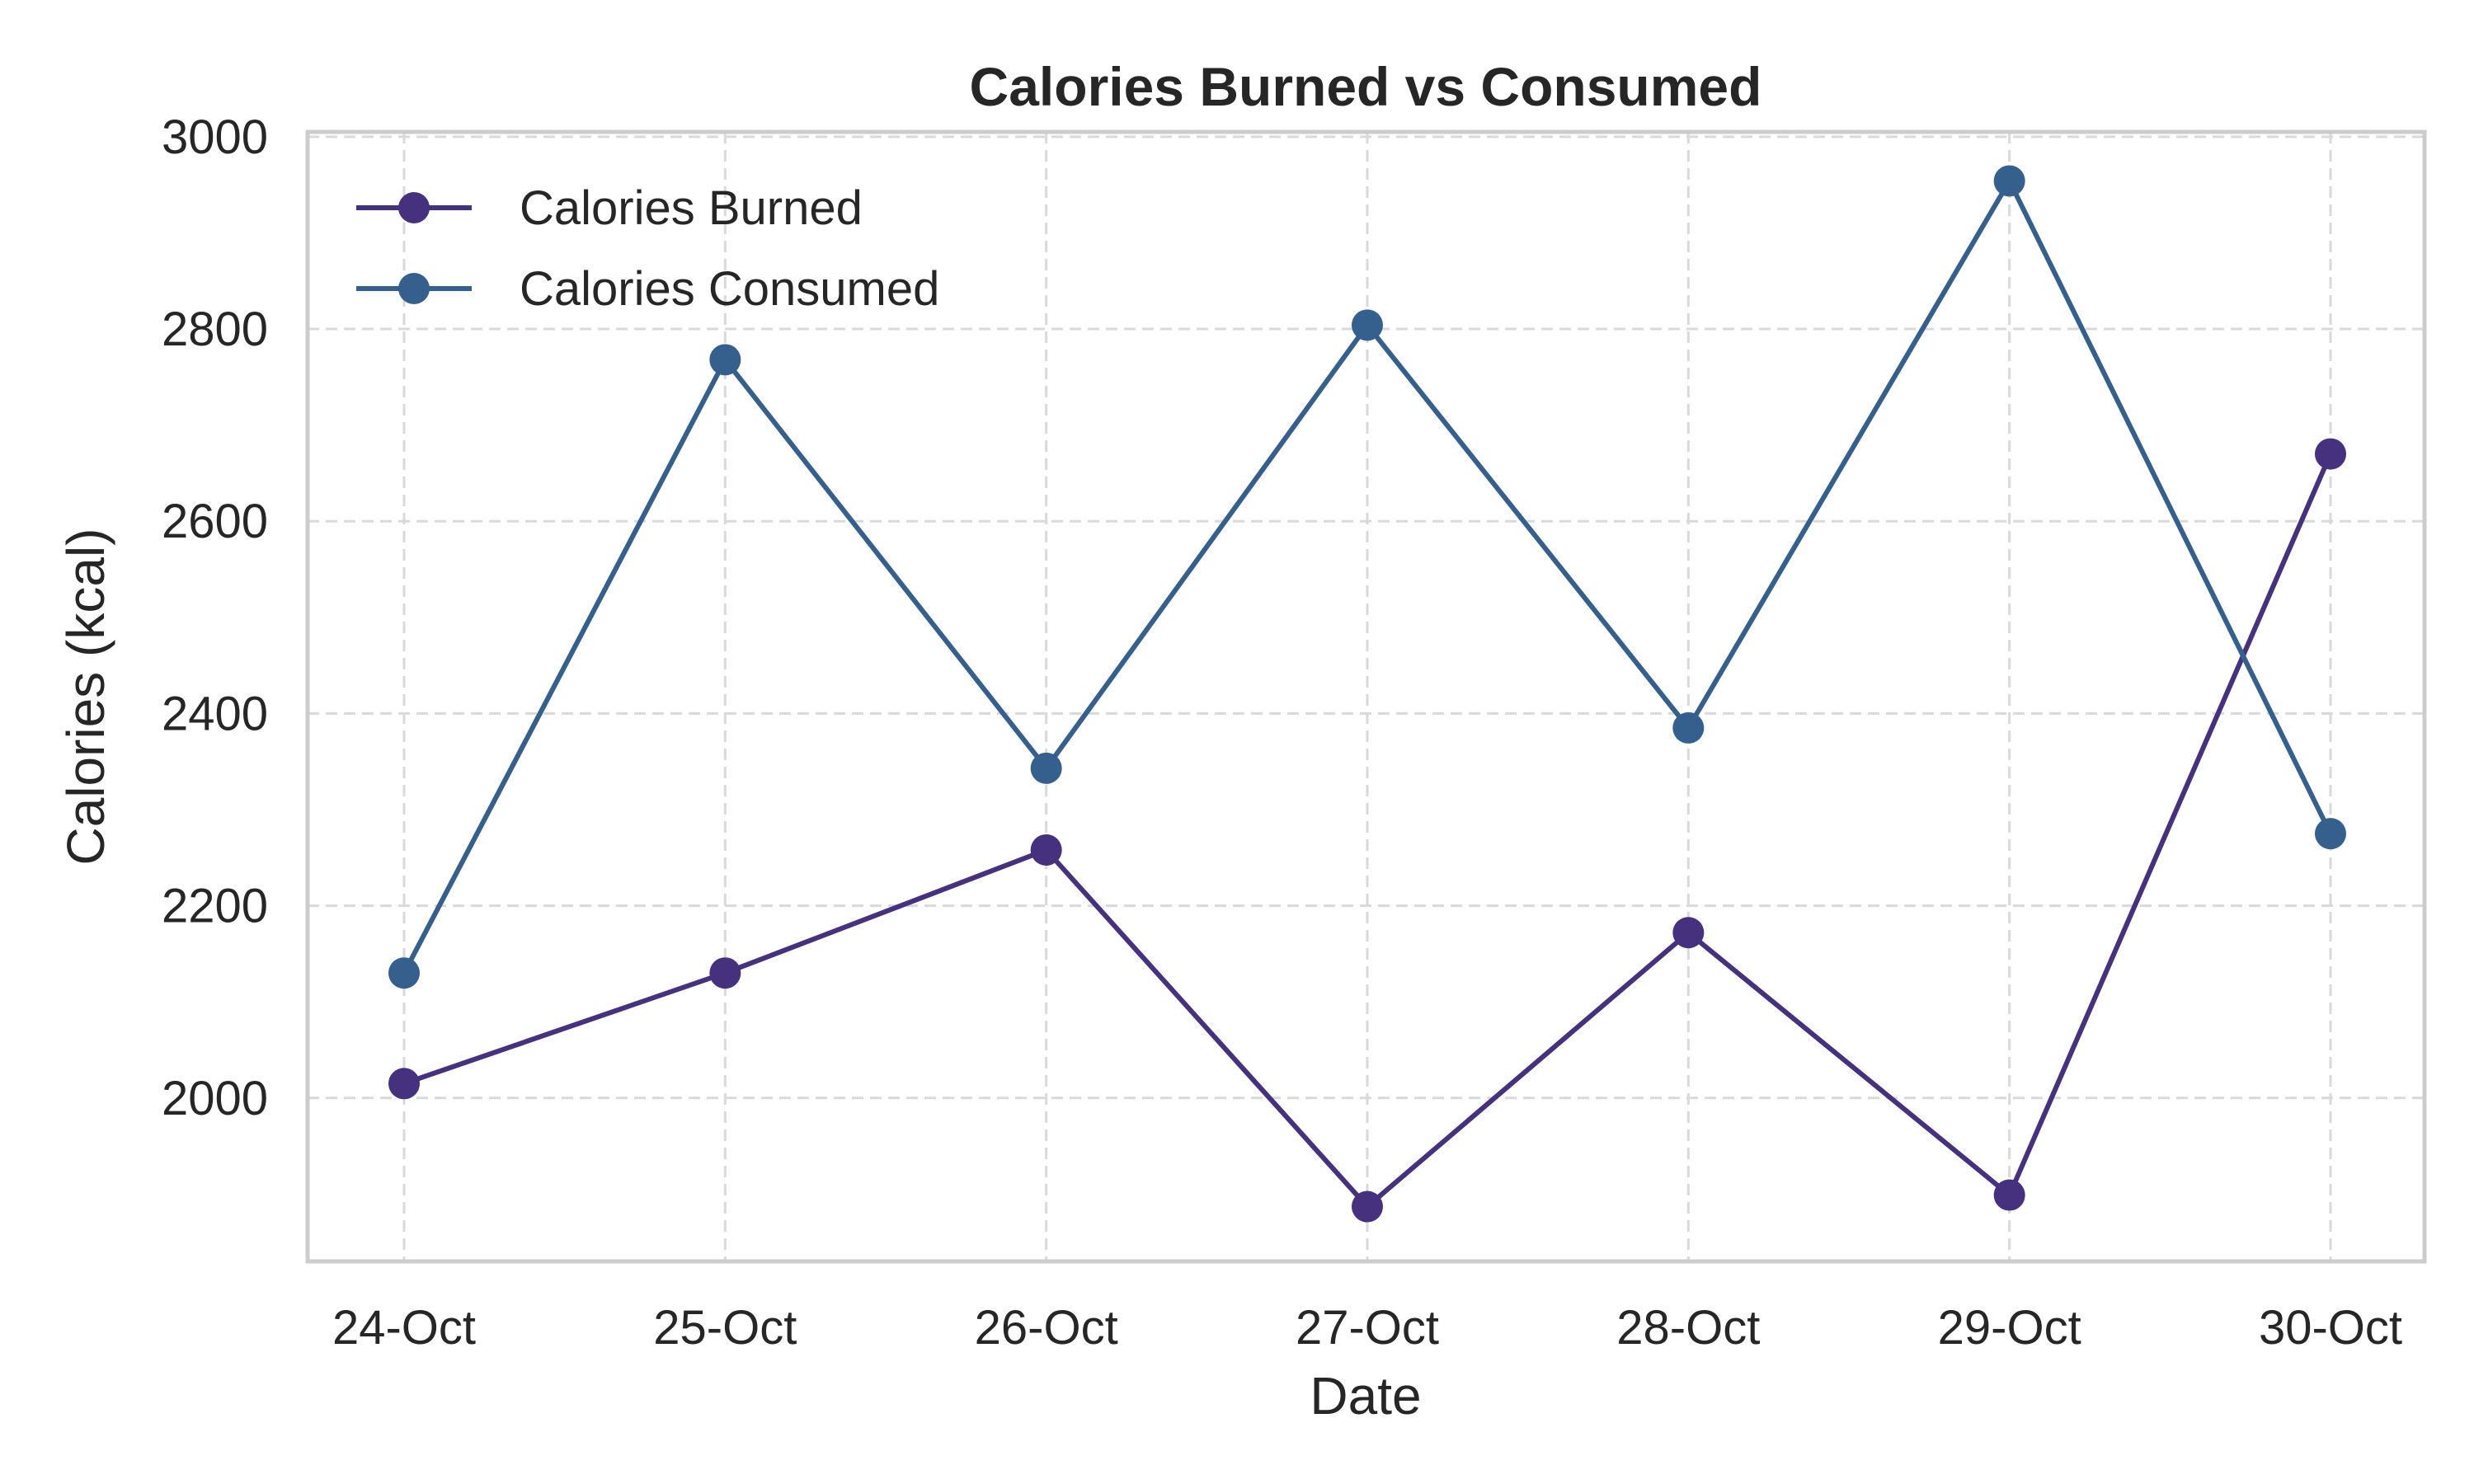  What do you see at coordinates (2330, 1328) in the screenshot?
I see `x-tick-label: 30-Oct` at bounding box center [2330, 1328].